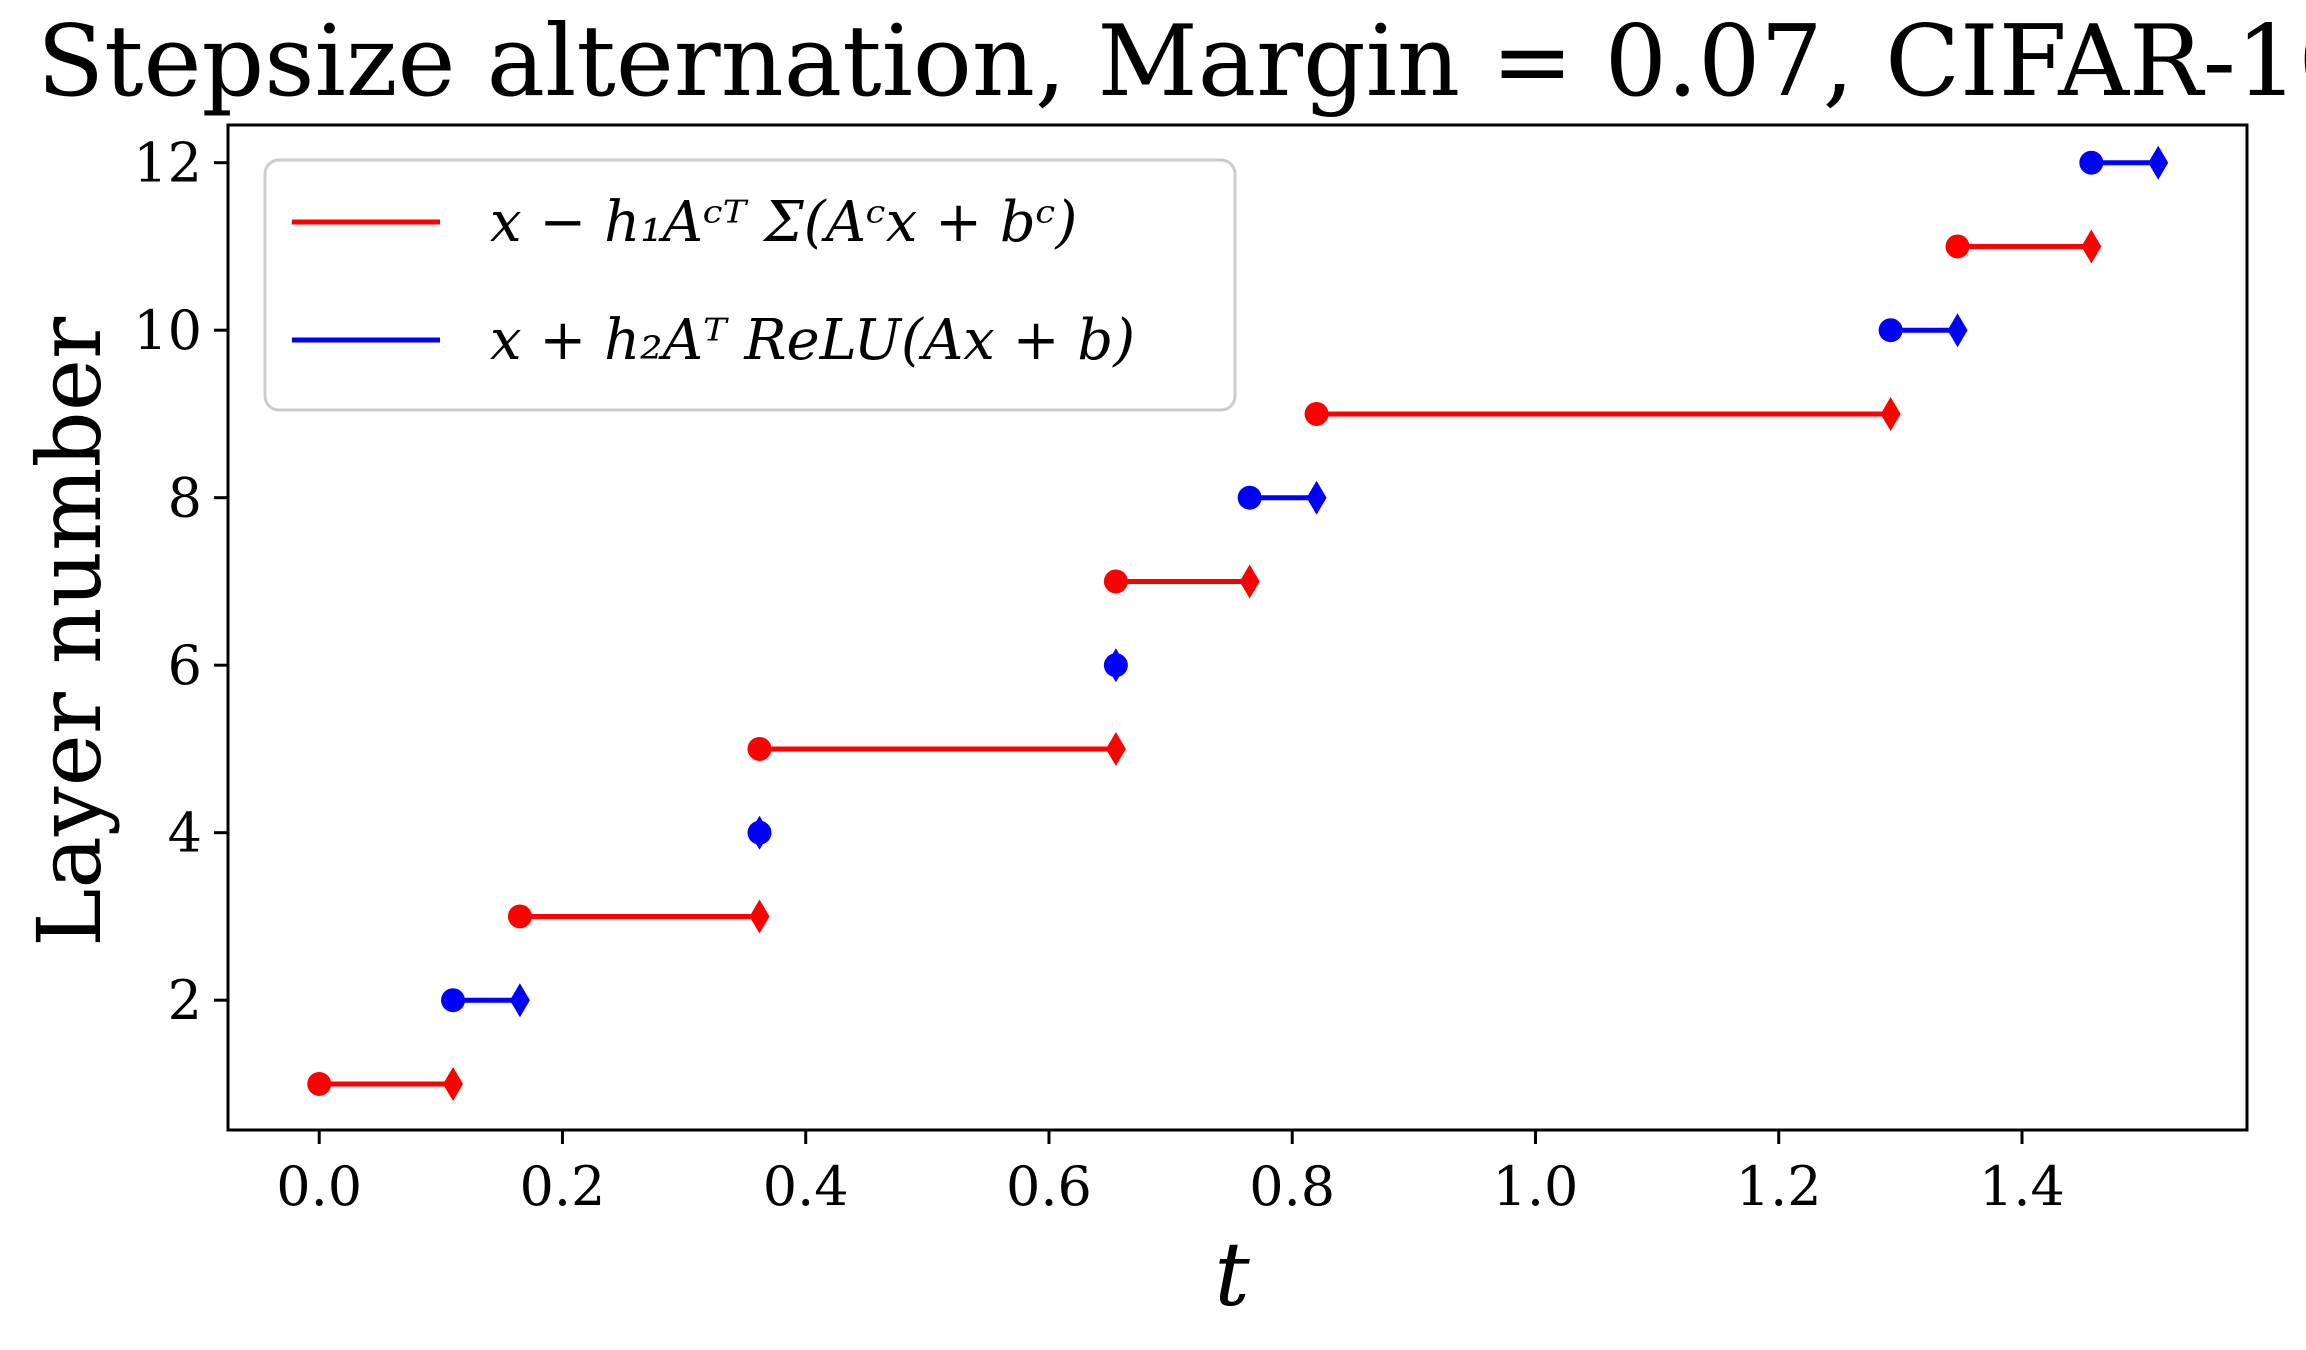  What do you see at coordinates (1170, 1174) in the screenshot?
I see `x-axis: 0.0 0.2 0.4 0.6 0.8 1.0 1.2 1.4` at bounding box center [1170, 1174].